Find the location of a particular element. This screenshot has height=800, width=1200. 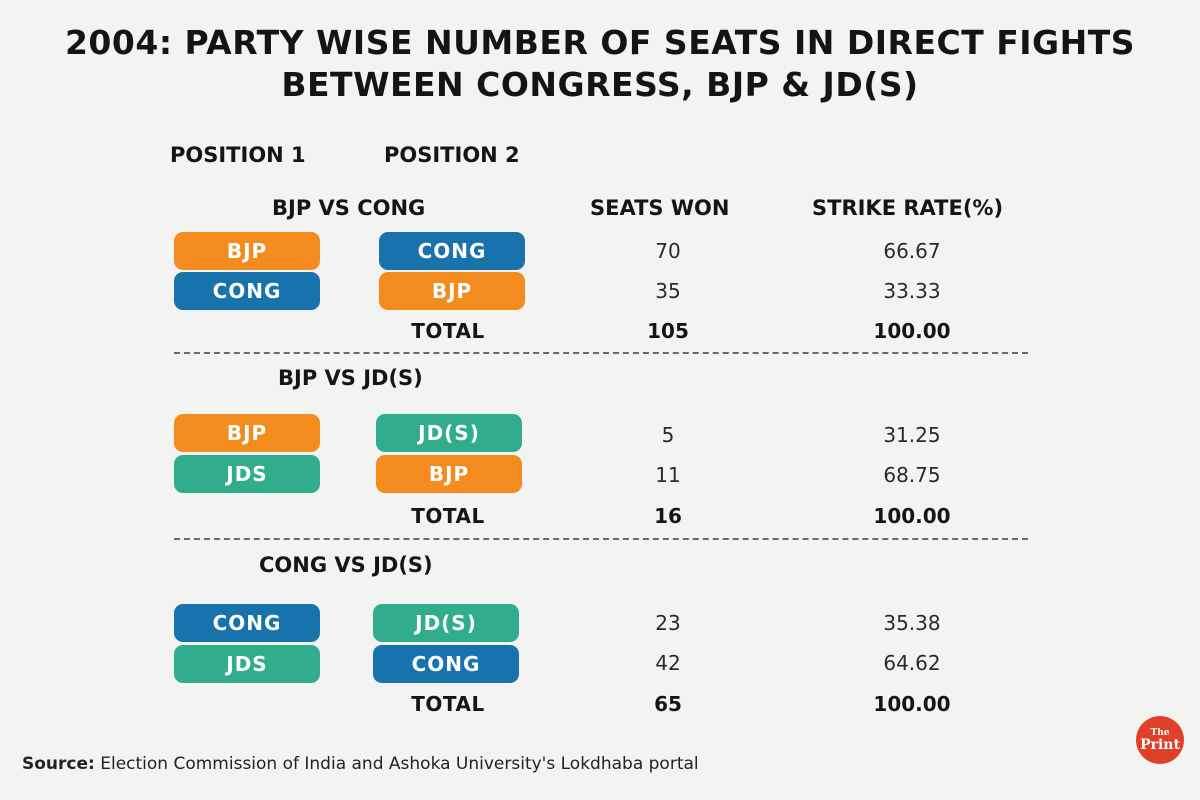

section-title-cong-vs-jds: CONG VS JD(S) is located at coordinates (346, 565).